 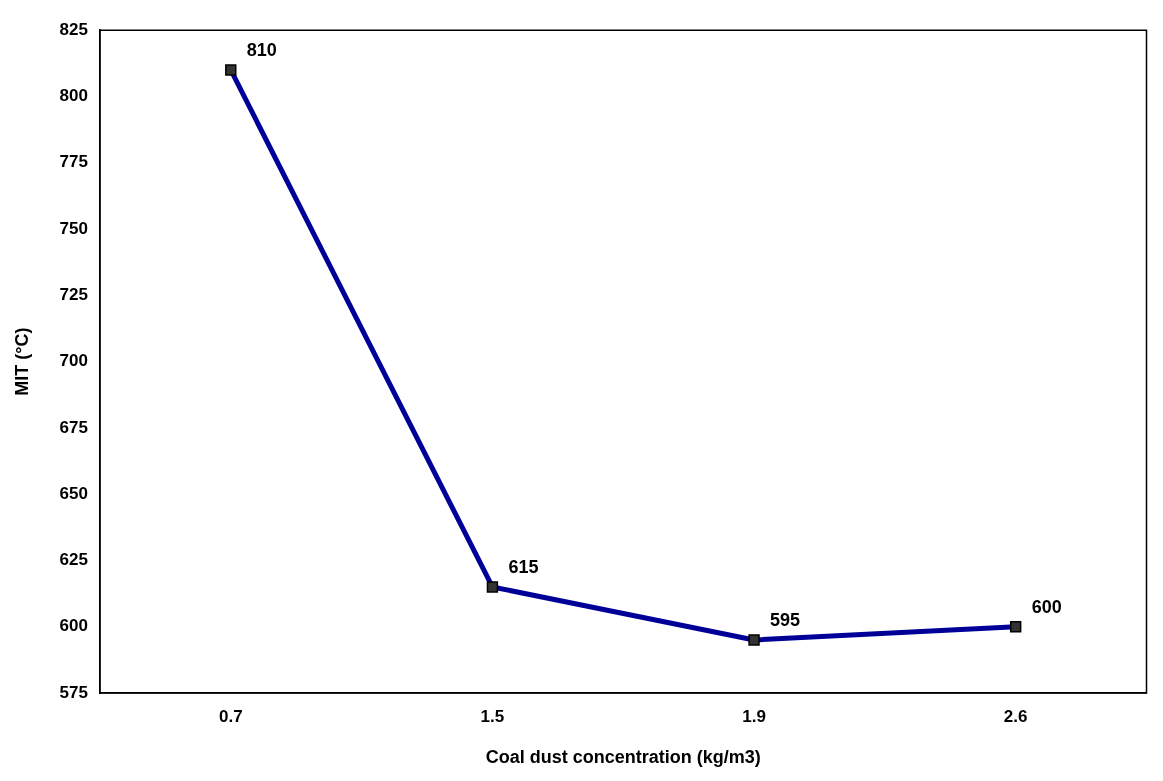 I want to click on x-axis-title: Coal dust concentration (kg/m3), so click(x=623, y=757).